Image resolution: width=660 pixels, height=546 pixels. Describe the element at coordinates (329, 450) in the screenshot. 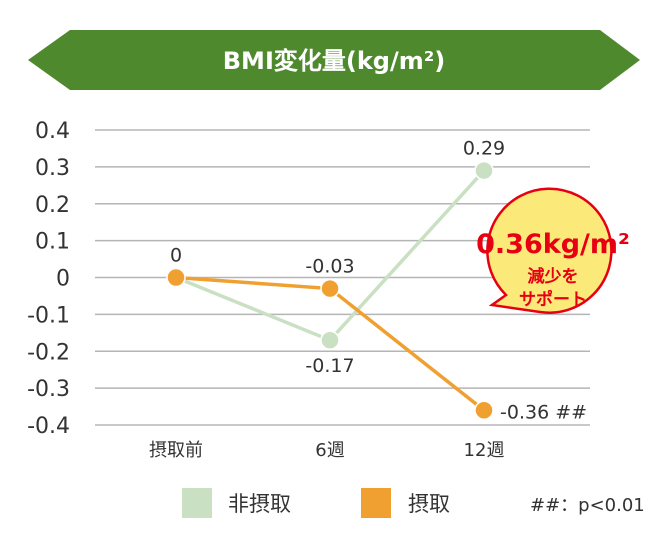

I see `x-tick-label: 6週` at that location.